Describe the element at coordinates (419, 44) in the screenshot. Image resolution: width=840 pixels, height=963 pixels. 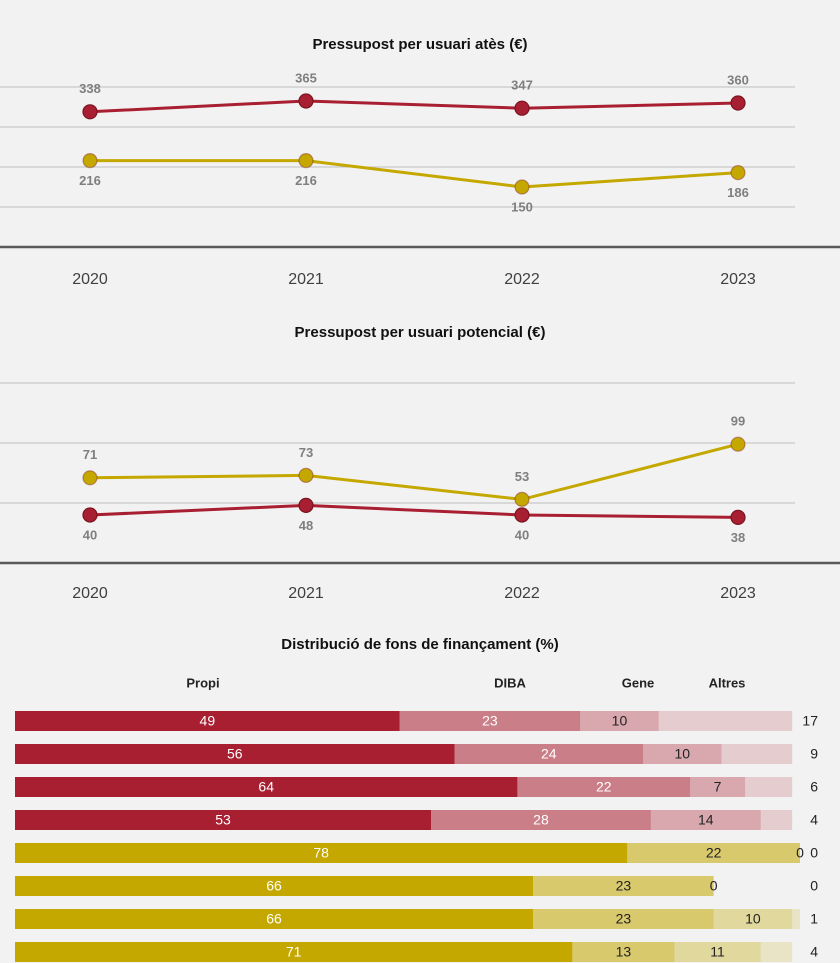
I see `chart-title: Pressupost per usuari atès (€)` at that location.